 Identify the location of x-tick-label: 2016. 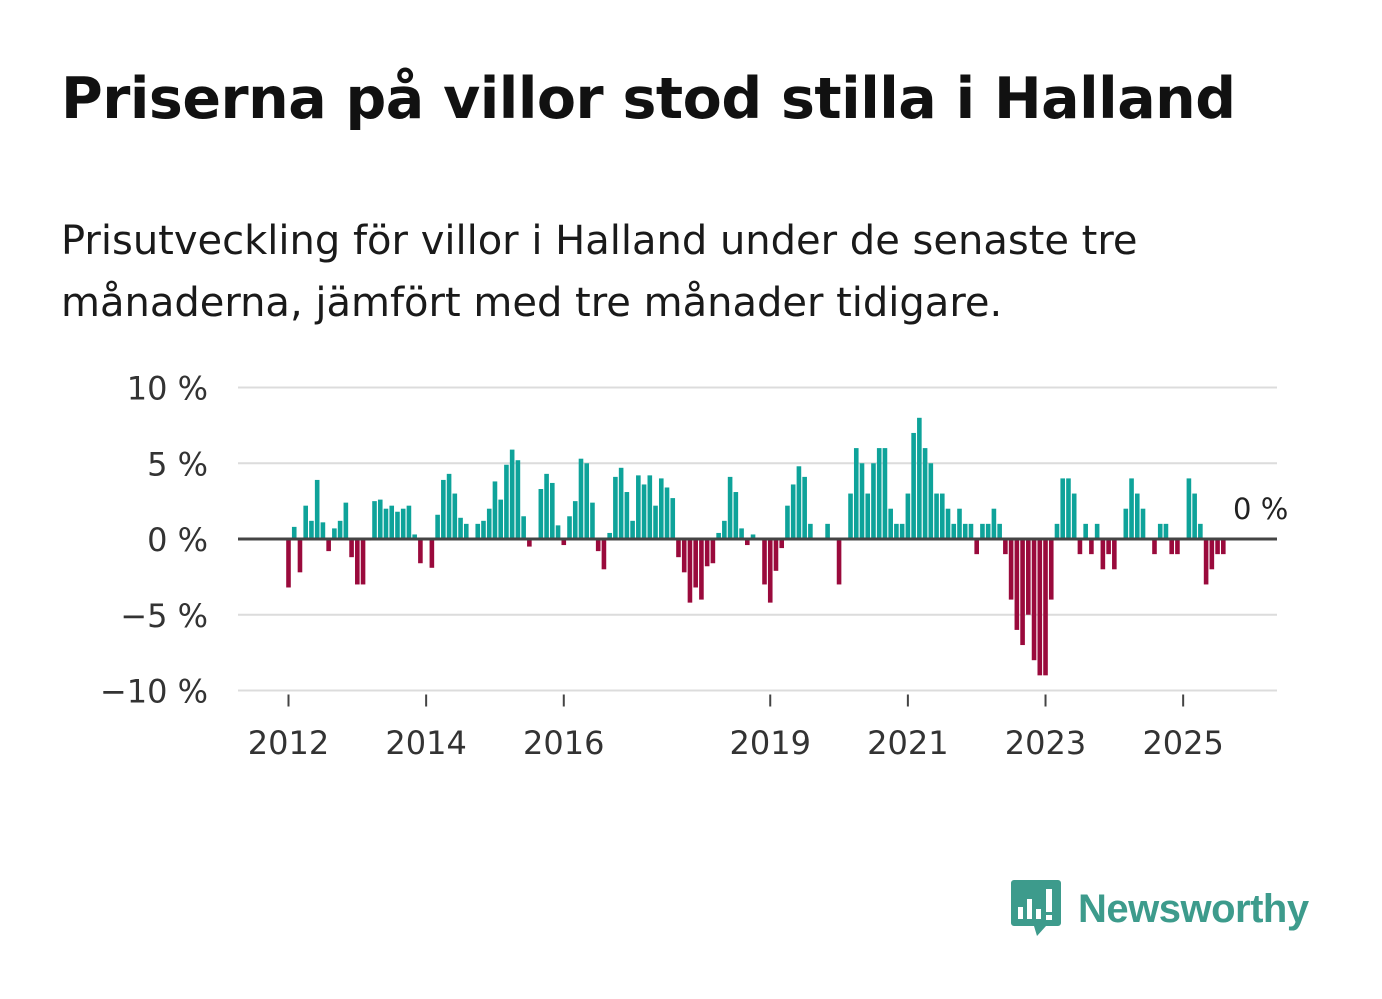
(563, 743).